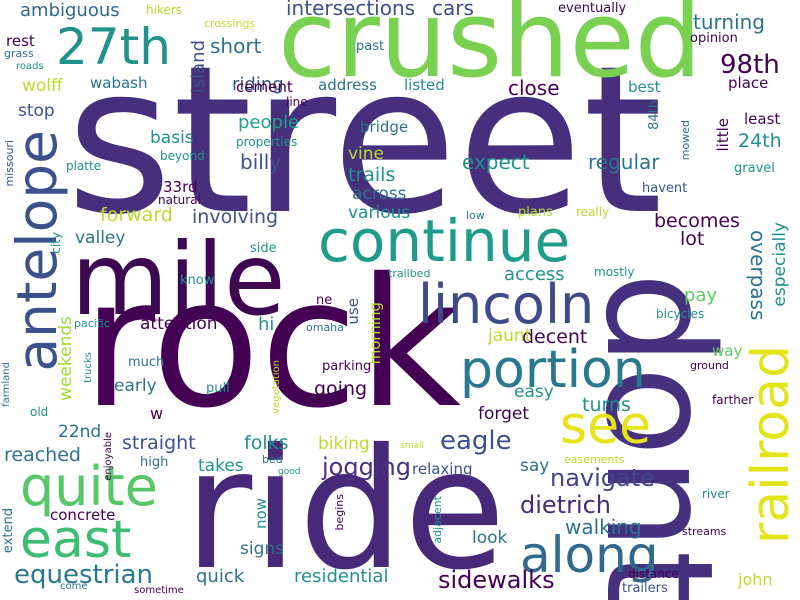 Image resolution: width=800 pixels, height=600 pixels. What do you see at coordinates (229, 23) in the screenshot?
I see `word-crossings: crossings` at bounding box center [229, 23].